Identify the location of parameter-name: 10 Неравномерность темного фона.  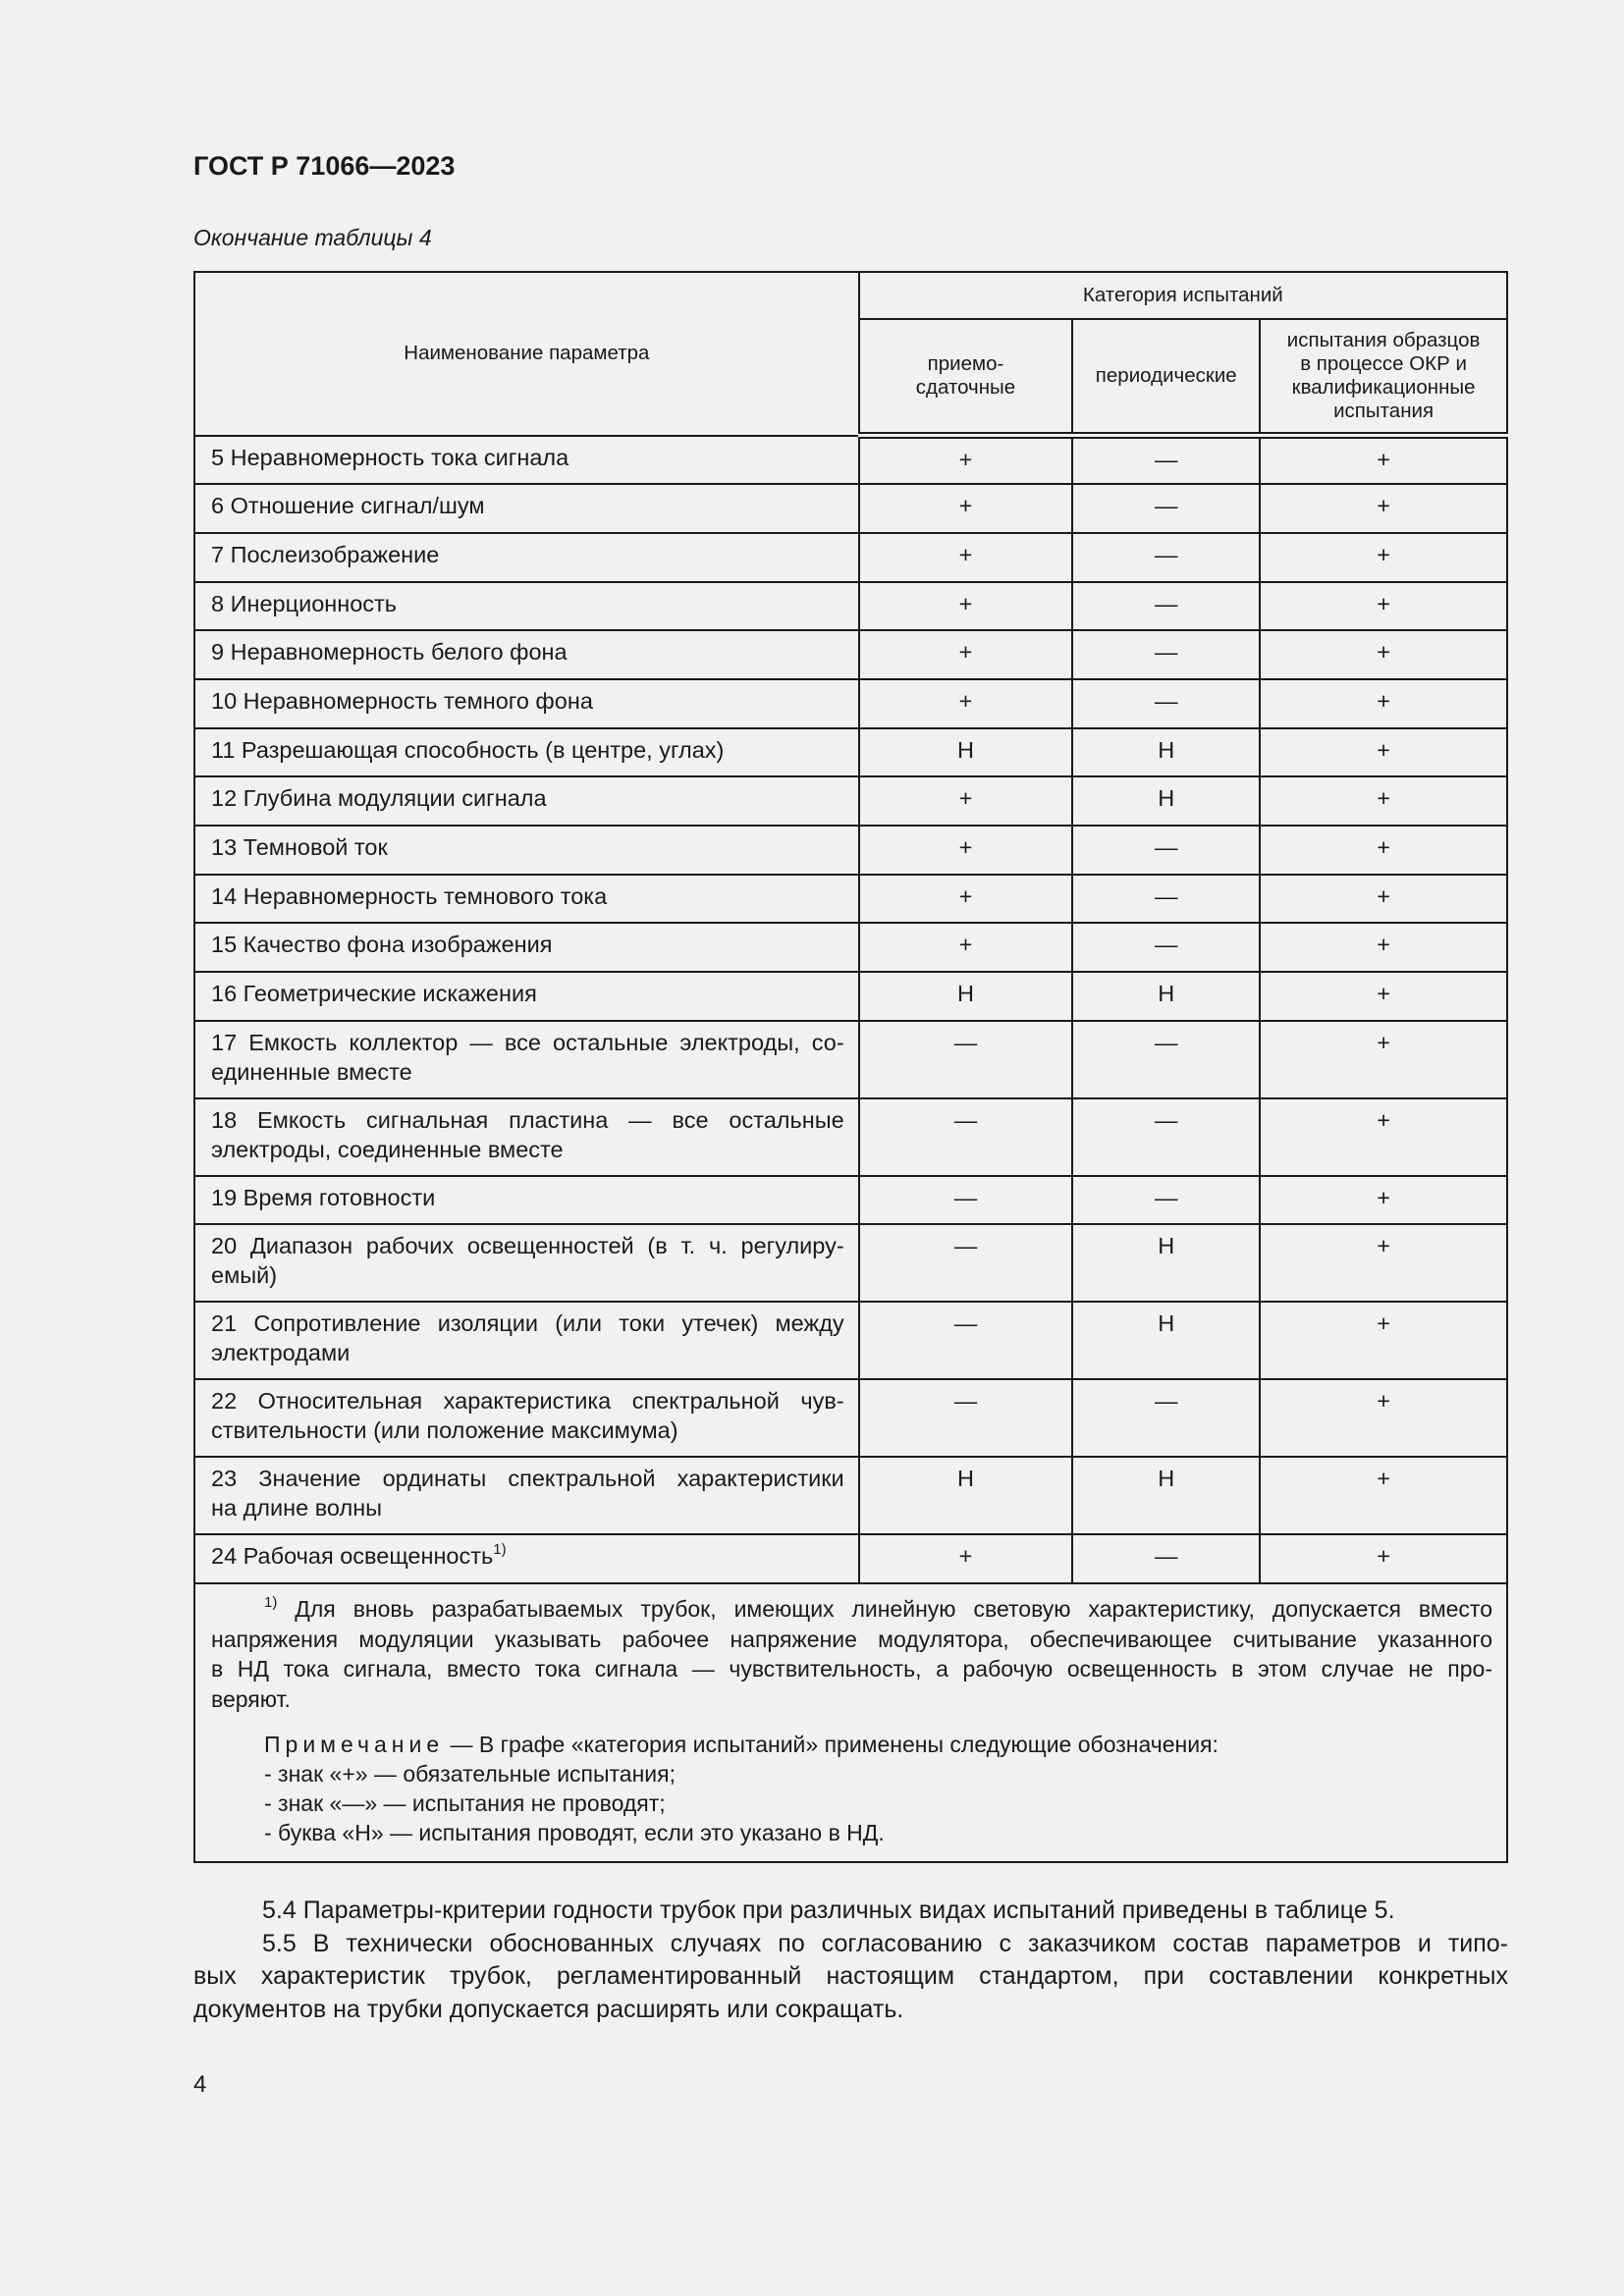
(526, 703).